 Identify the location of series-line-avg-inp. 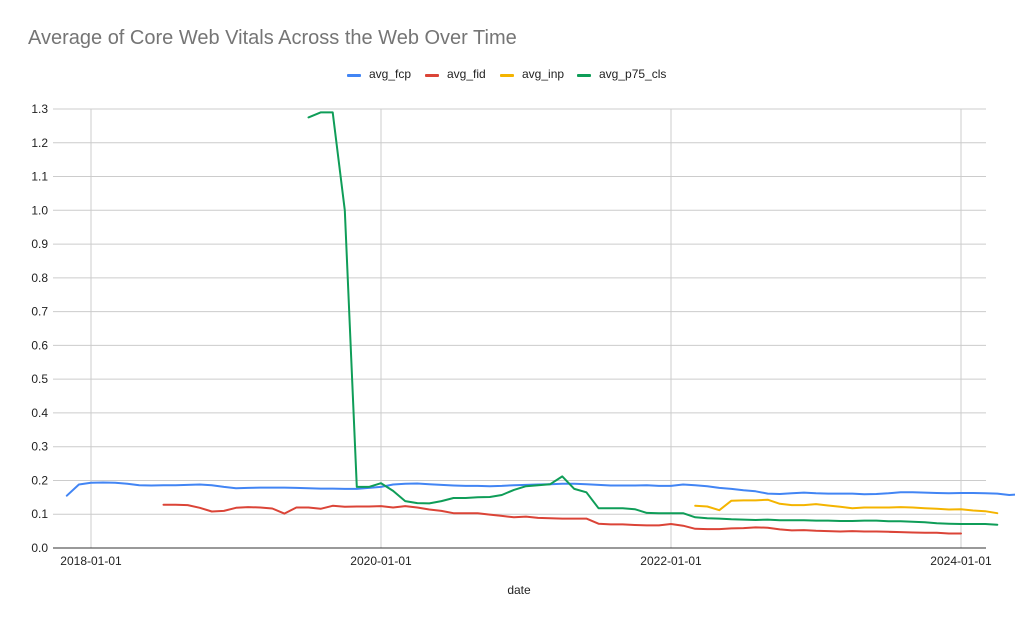
(846, 506).